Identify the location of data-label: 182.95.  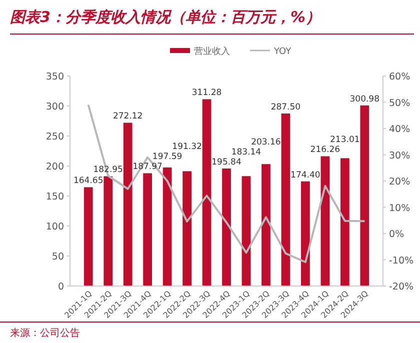
(108, 170).